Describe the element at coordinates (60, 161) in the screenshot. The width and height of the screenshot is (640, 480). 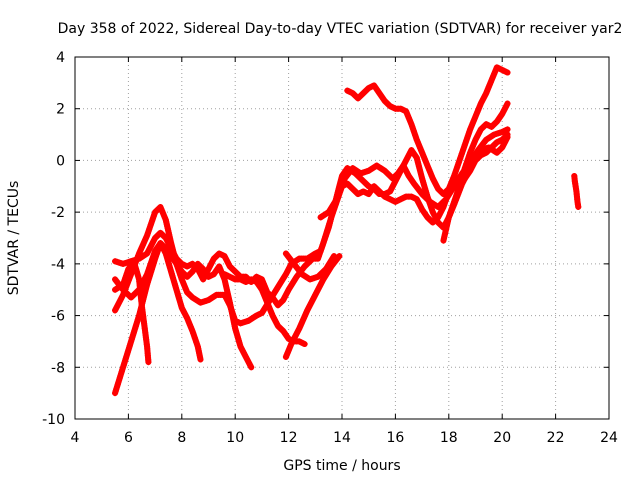
I see `y-tick-label: 0` at that location.